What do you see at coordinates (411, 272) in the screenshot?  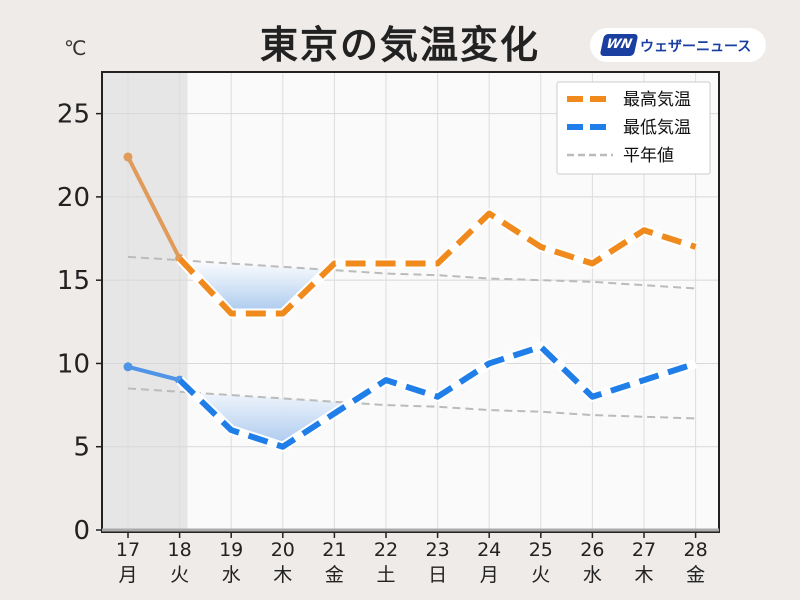 I see `normal-high-line` at bounding box center [411, 272].